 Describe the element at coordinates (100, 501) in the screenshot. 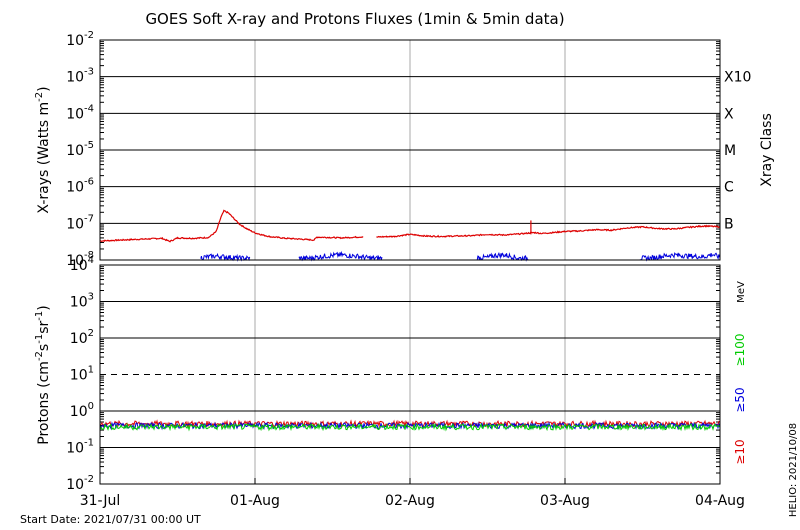

I see `x-tick-label: 31-Jul` at that location.